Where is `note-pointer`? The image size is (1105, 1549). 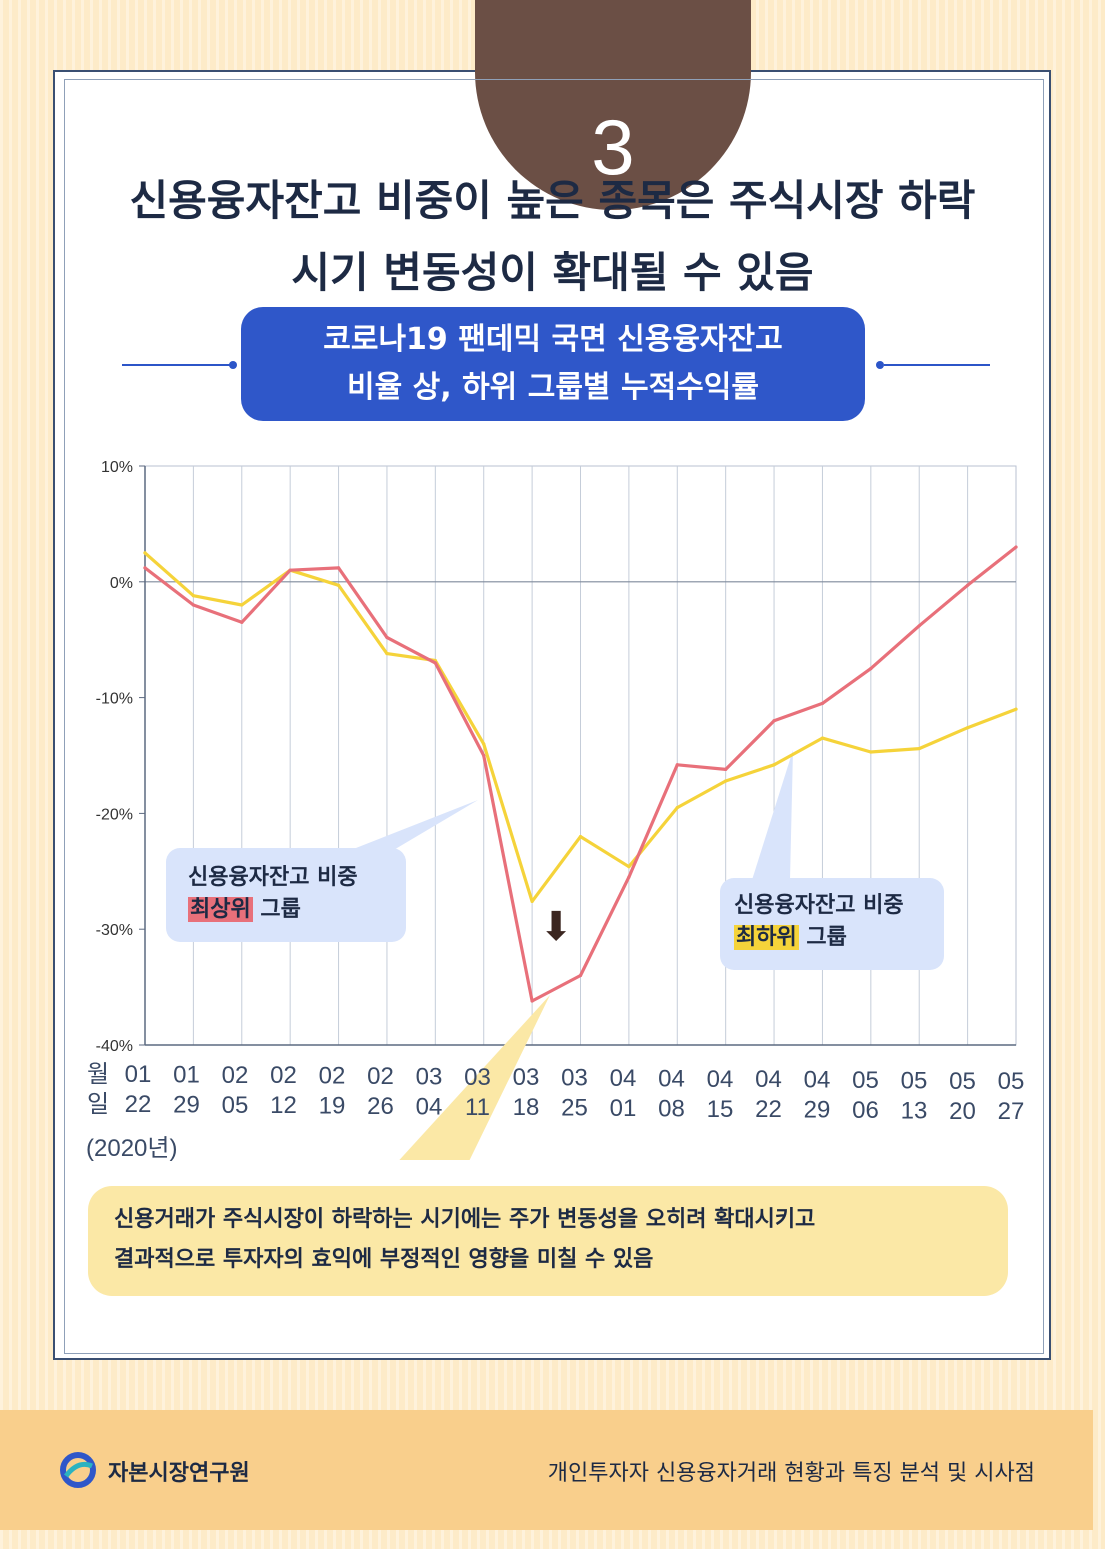 note-pointer is located at coordinates (474, 1077).